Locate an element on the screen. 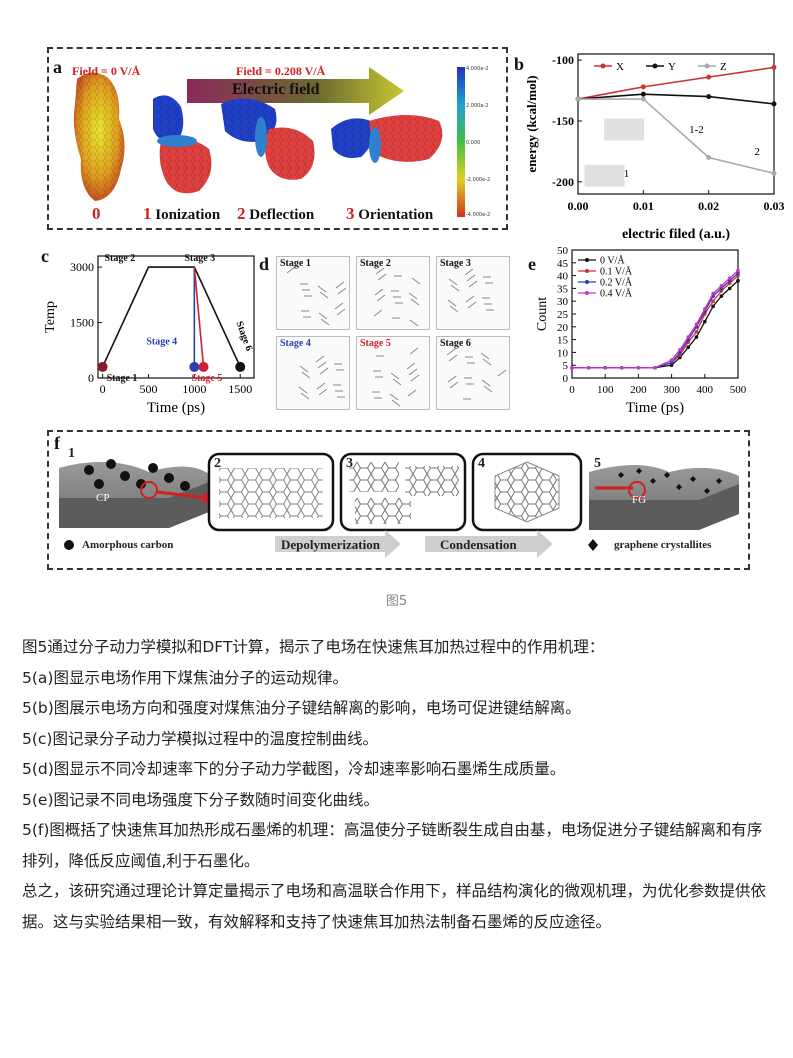  snapshot-label: Stage 6 is located at coordinates (455, 343).